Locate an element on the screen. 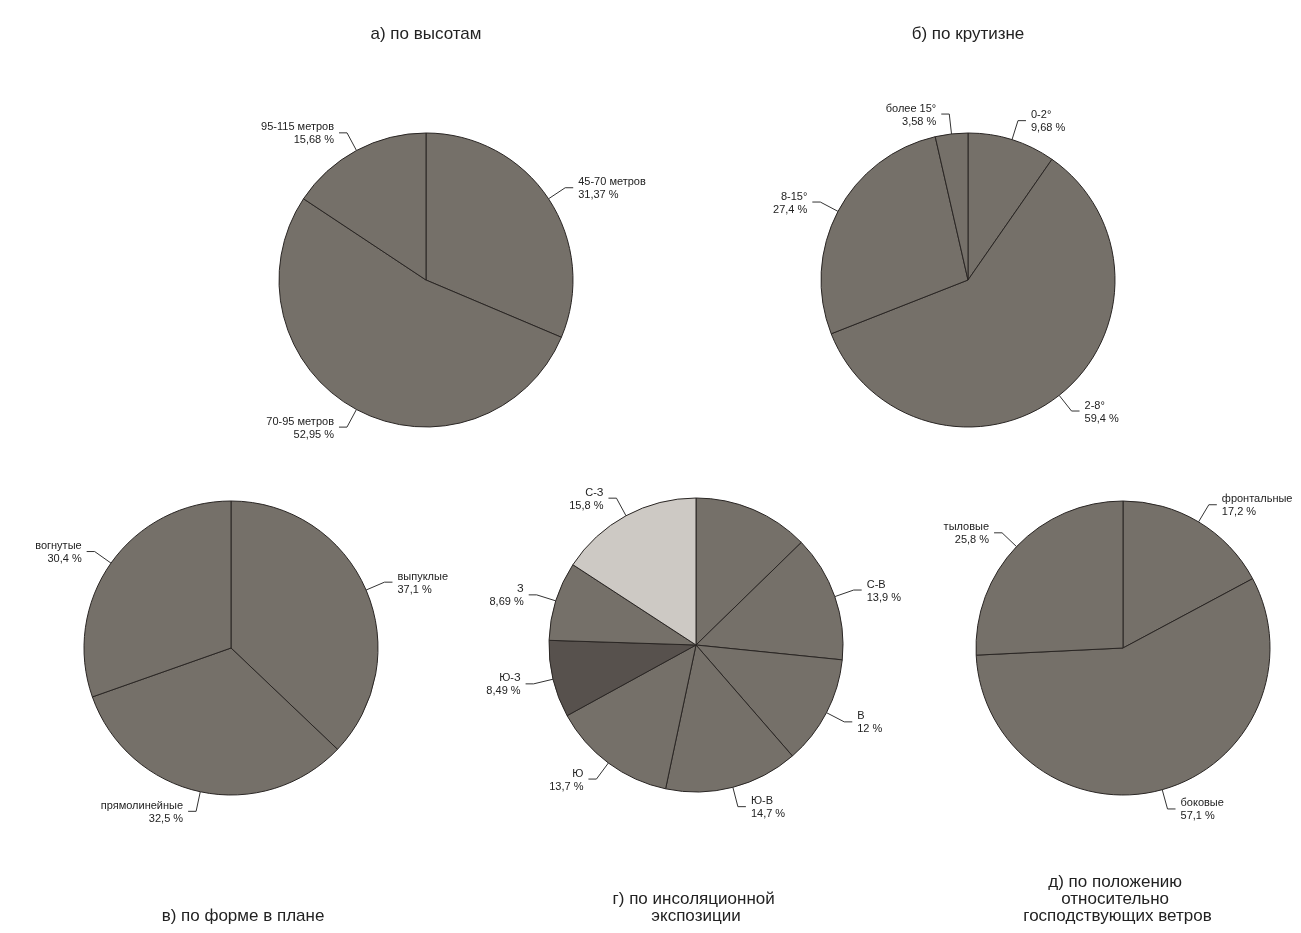 Image resolution: width=1301 pixels, height=933 pixels. data-label: 12 % is located at coordinates (870, 728).